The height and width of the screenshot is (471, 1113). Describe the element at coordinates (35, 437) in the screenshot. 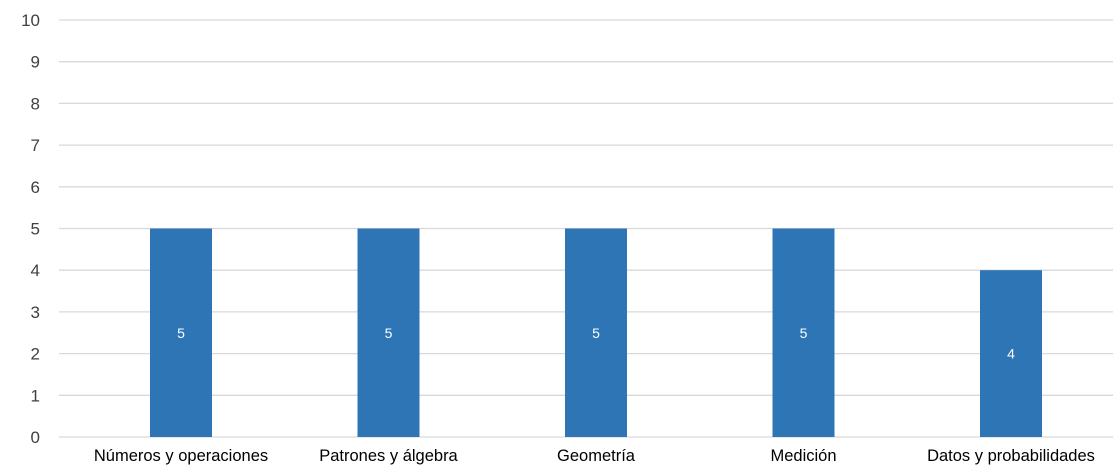

I see `y-tick-label-0: 0` at that location.